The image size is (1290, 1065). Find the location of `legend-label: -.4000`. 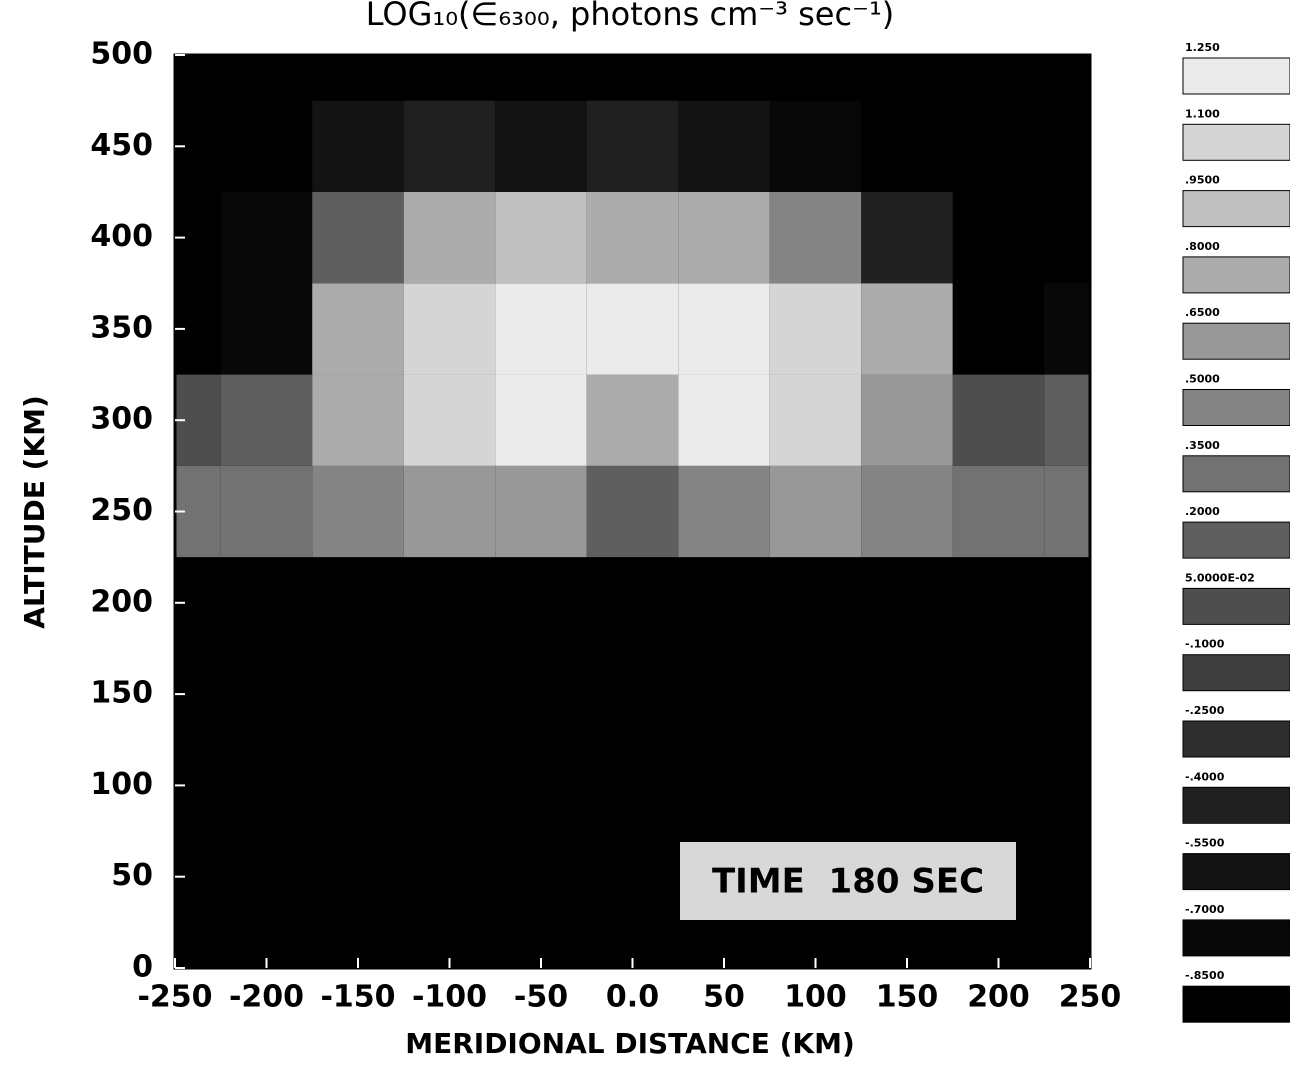

legend-label: -.4000 is located at coordinates (1205, 776).